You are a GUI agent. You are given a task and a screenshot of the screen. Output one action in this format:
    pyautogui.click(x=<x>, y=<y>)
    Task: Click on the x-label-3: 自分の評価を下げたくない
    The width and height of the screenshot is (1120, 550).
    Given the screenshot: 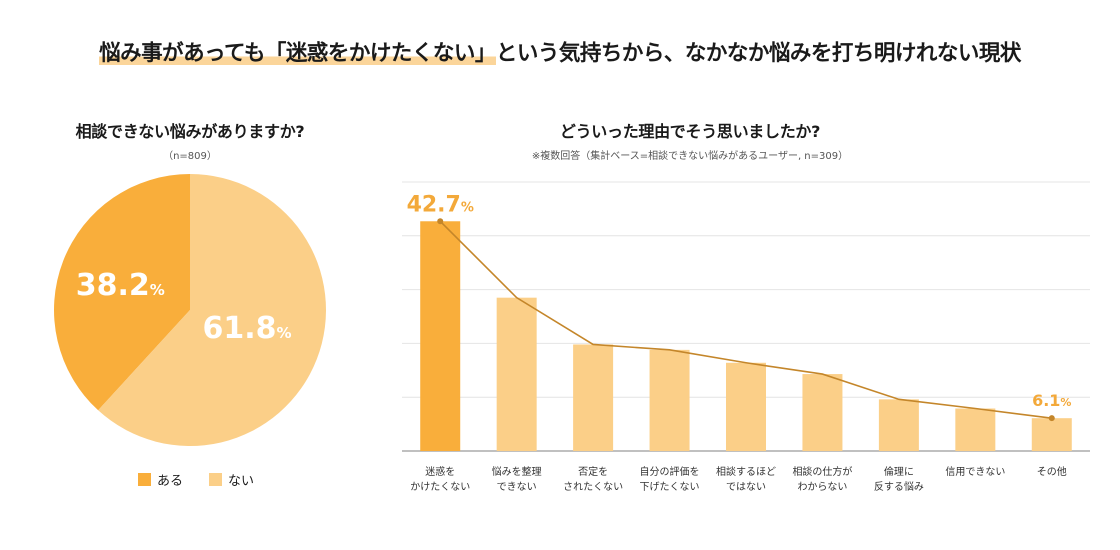 What is the action you would take?
    pyautogui.click(x=670, y=479)
    